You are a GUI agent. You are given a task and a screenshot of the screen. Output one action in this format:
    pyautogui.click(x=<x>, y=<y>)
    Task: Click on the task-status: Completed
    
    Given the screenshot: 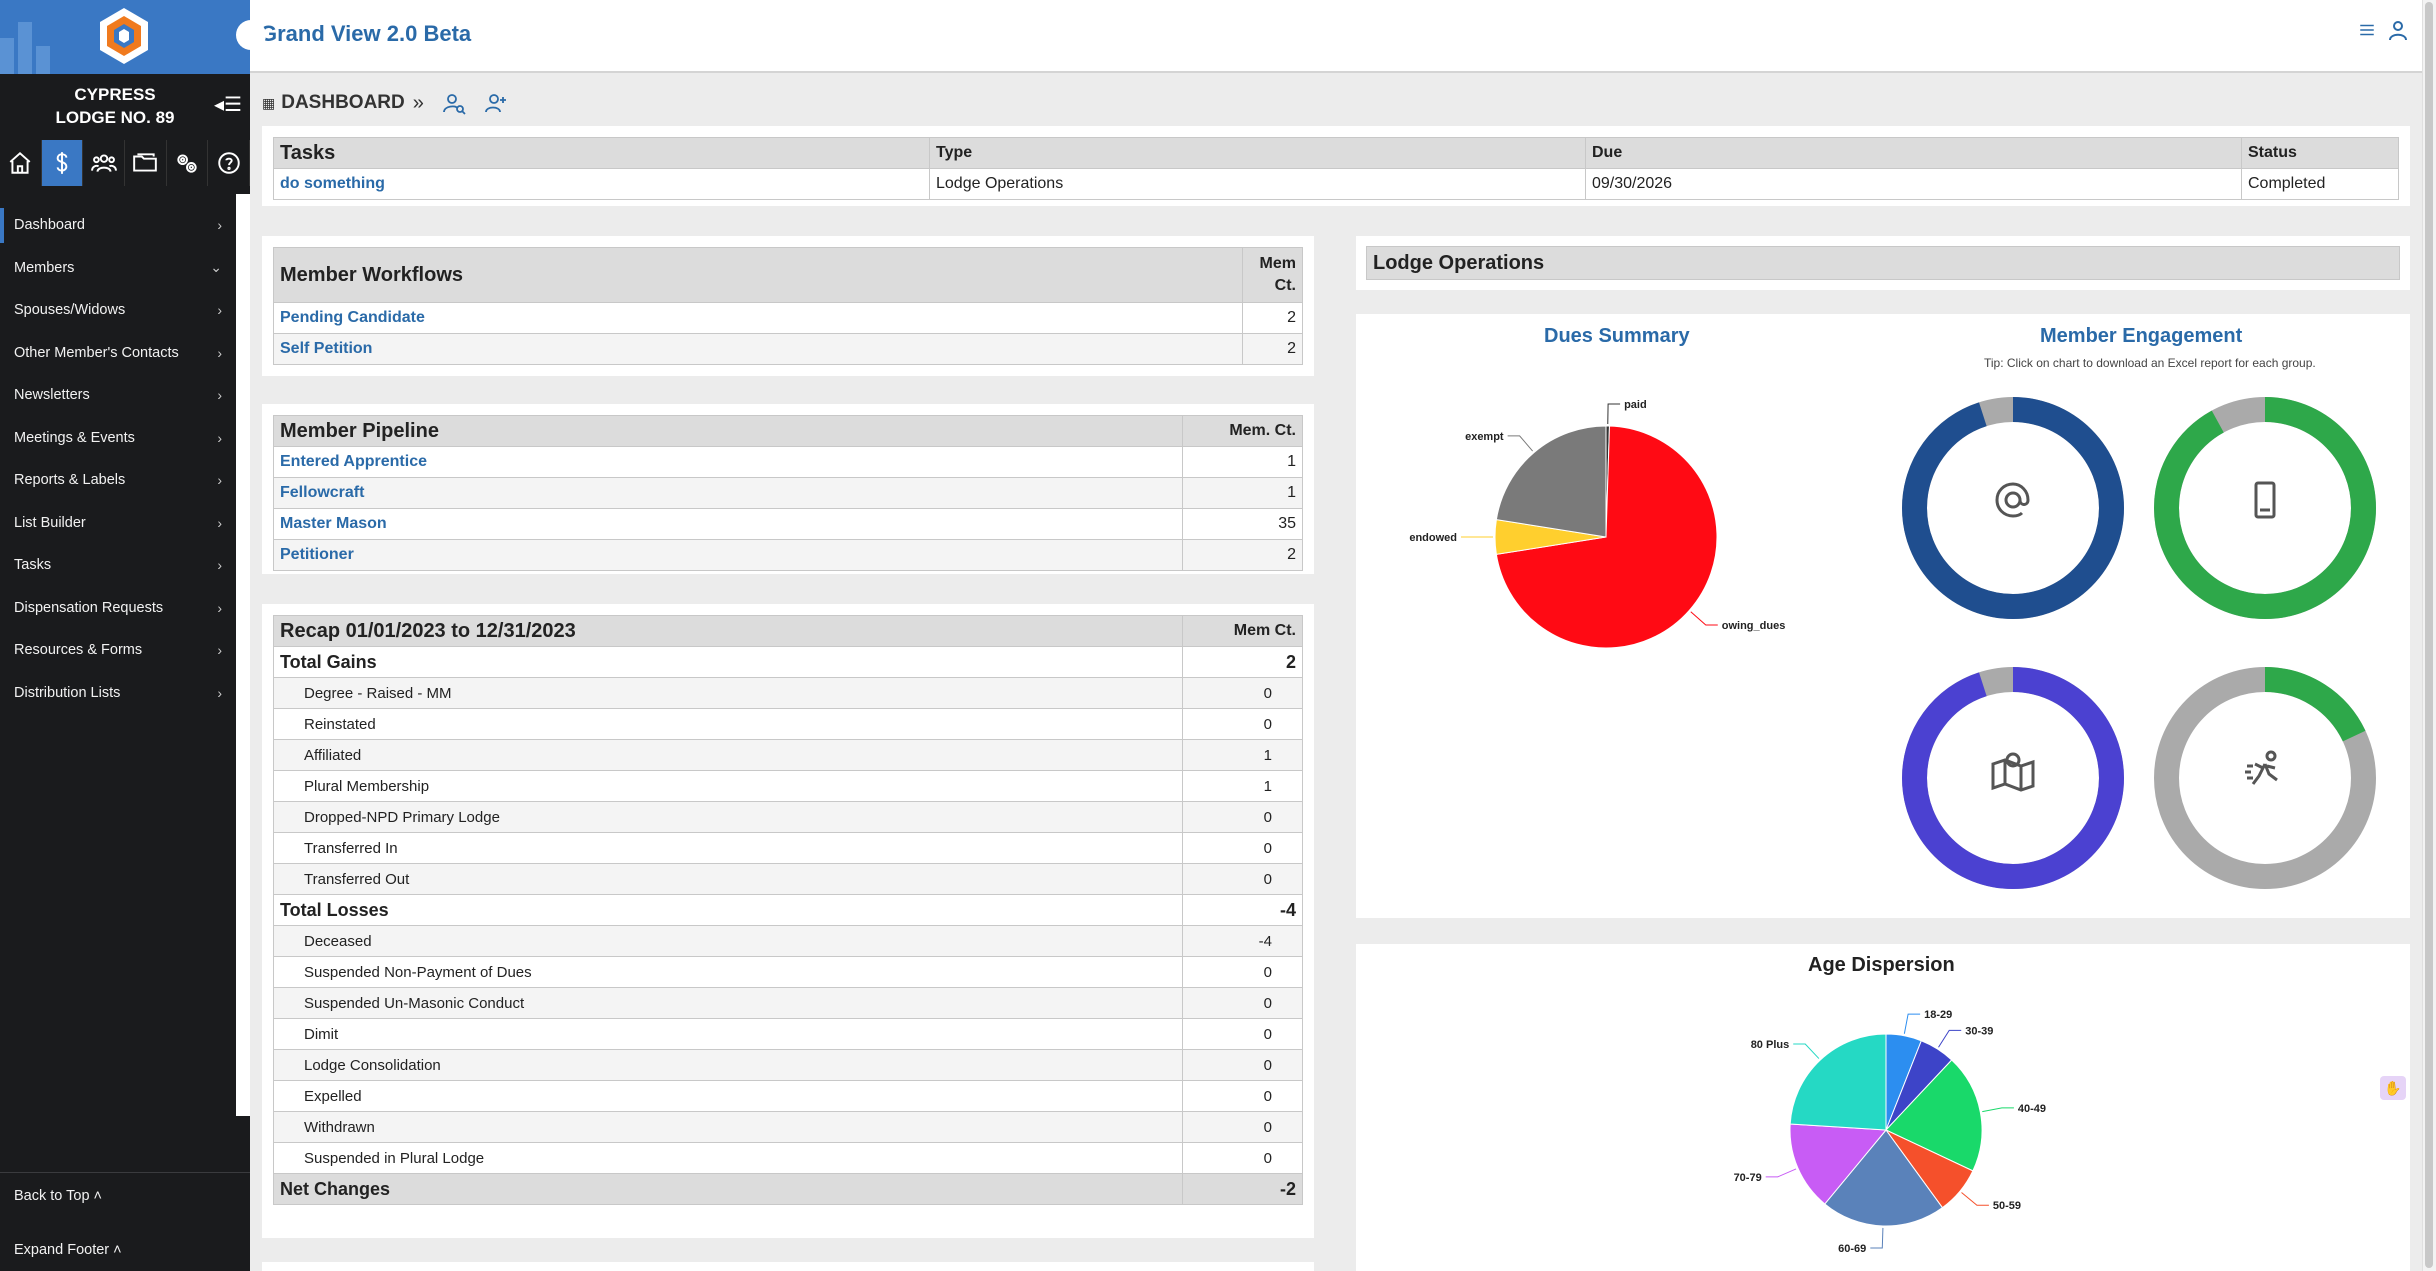 What is the action you would take?
    pyautogui.click(x=2320, y=184)
    